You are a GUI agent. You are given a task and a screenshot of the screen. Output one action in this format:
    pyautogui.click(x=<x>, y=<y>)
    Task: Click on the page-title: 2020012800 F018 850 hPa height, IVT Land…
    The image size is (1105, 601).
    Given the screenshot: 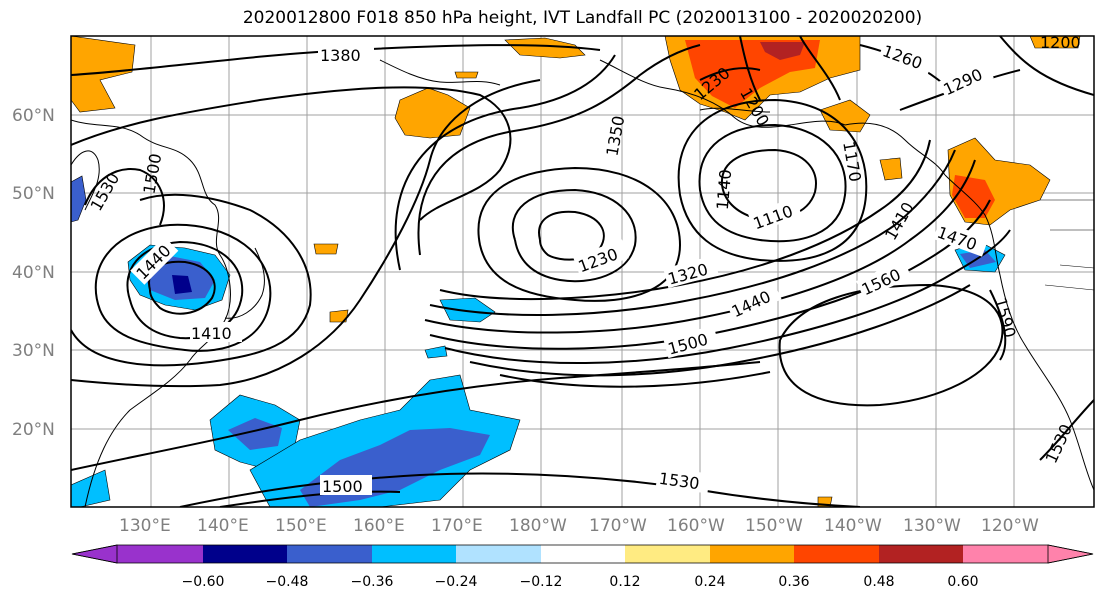 What is the action you would take?
    pyautogui.click(x=582, y=18)
    